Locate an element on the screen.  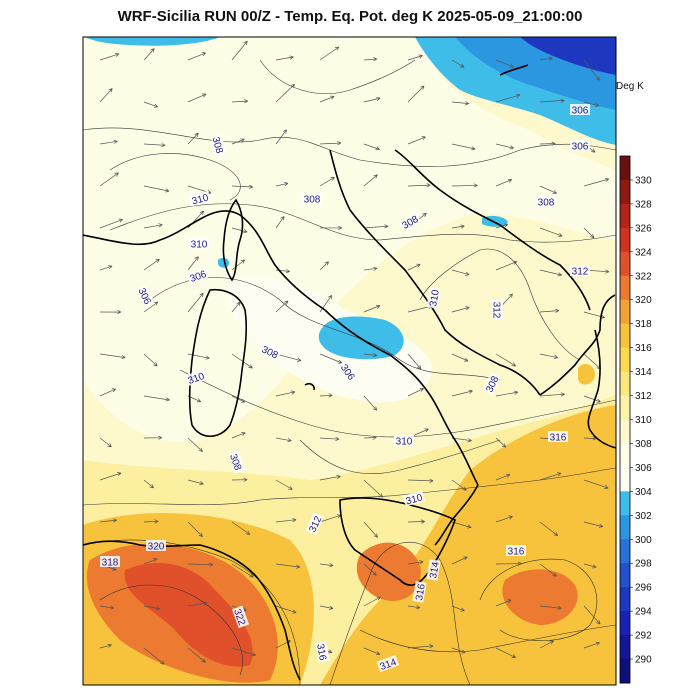
colorbar-tick-label: 324 is located at coordinates (643, 252).